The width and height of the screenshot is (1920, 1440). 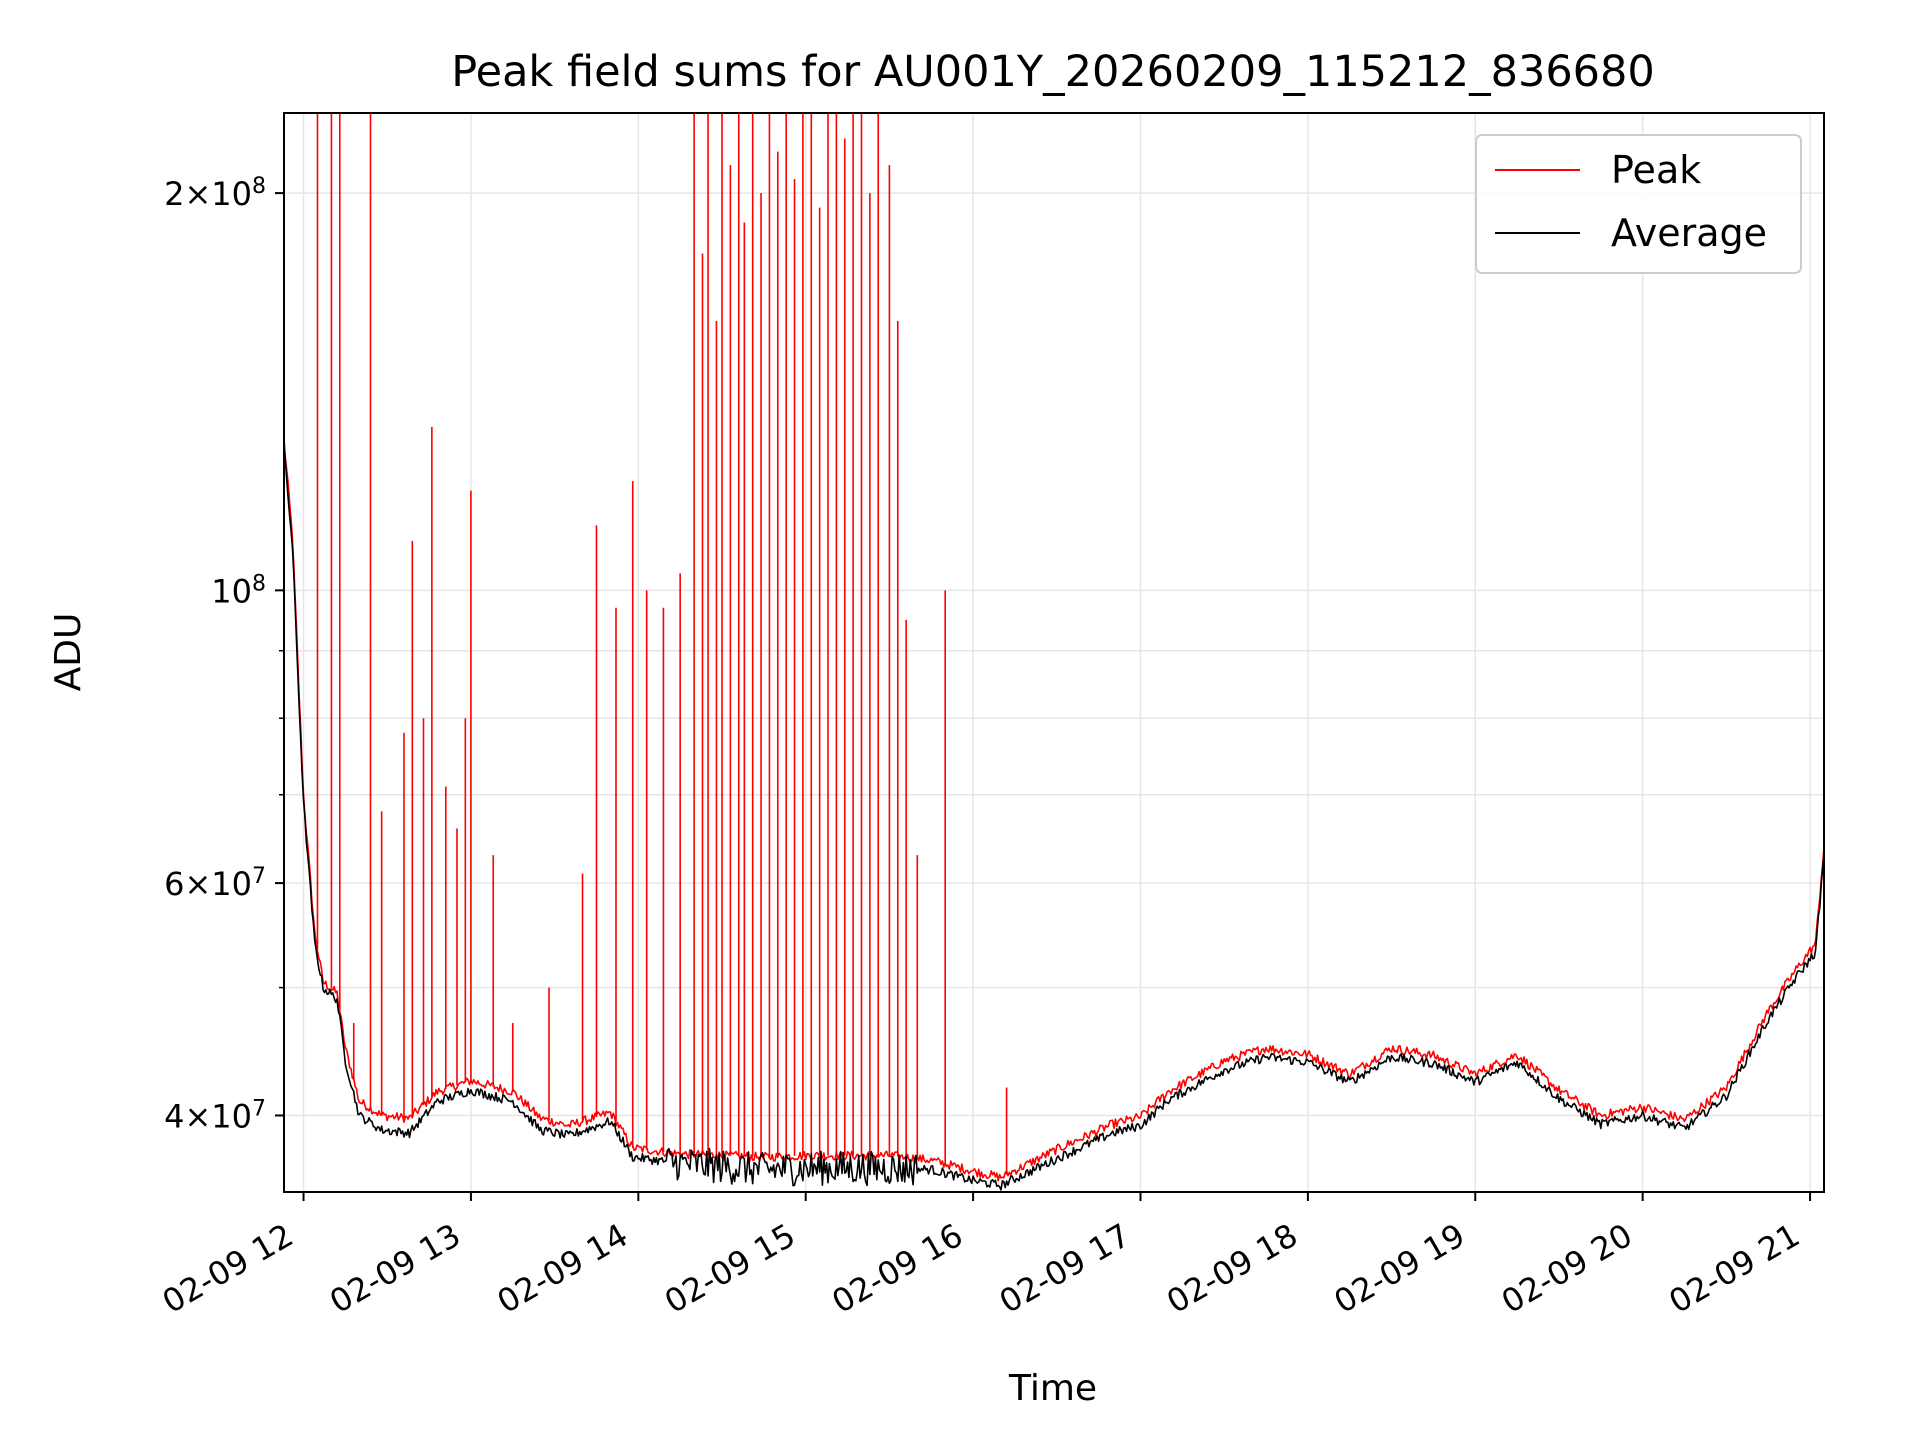 What do you see at coordinates (238, 591) in the screenshot?
I see `y-tick-label: 108` at bounding box center [238, 591].